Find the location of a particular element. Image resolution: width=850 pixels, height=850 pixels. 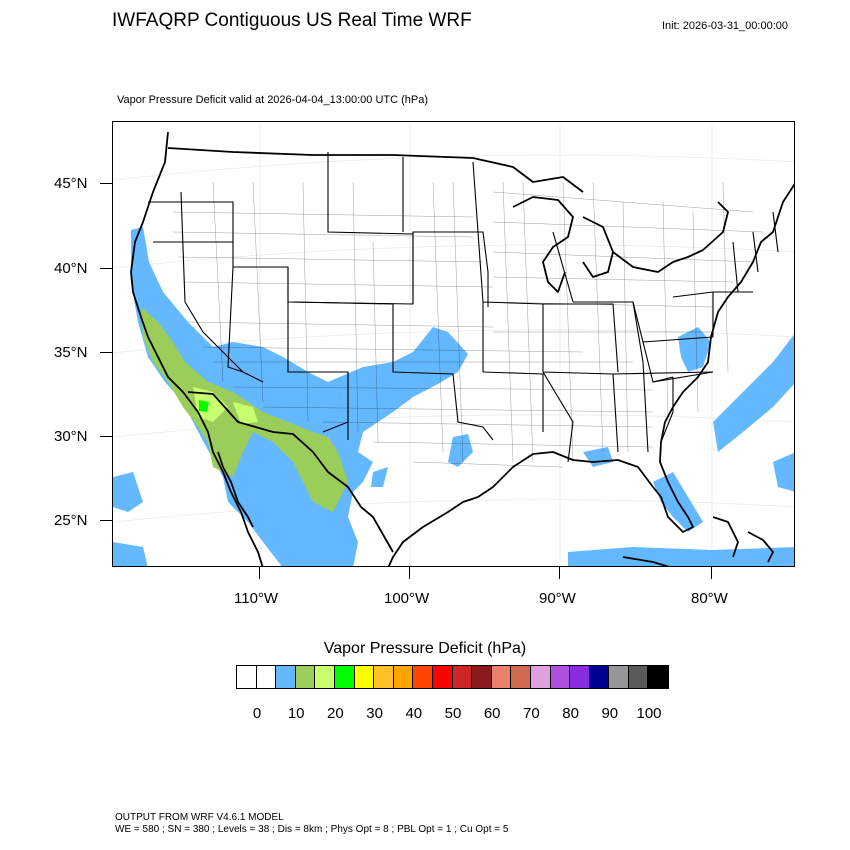

colorbar-tick-label: 100 is located at coordinates (649, 713).